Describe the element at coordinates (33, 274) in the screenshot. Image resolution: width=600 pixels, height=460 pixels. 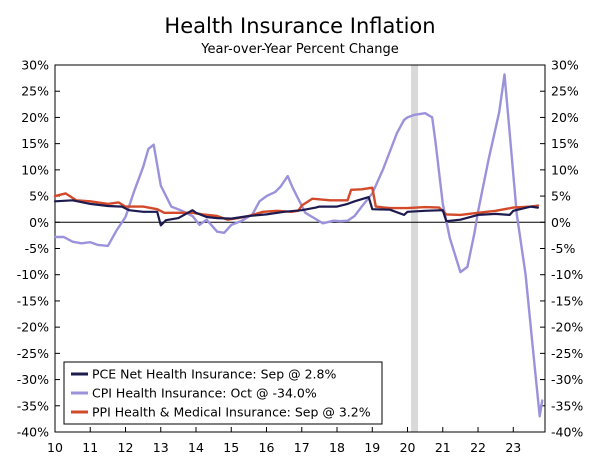
I see `y-tick-label-left: -10%` at that location.